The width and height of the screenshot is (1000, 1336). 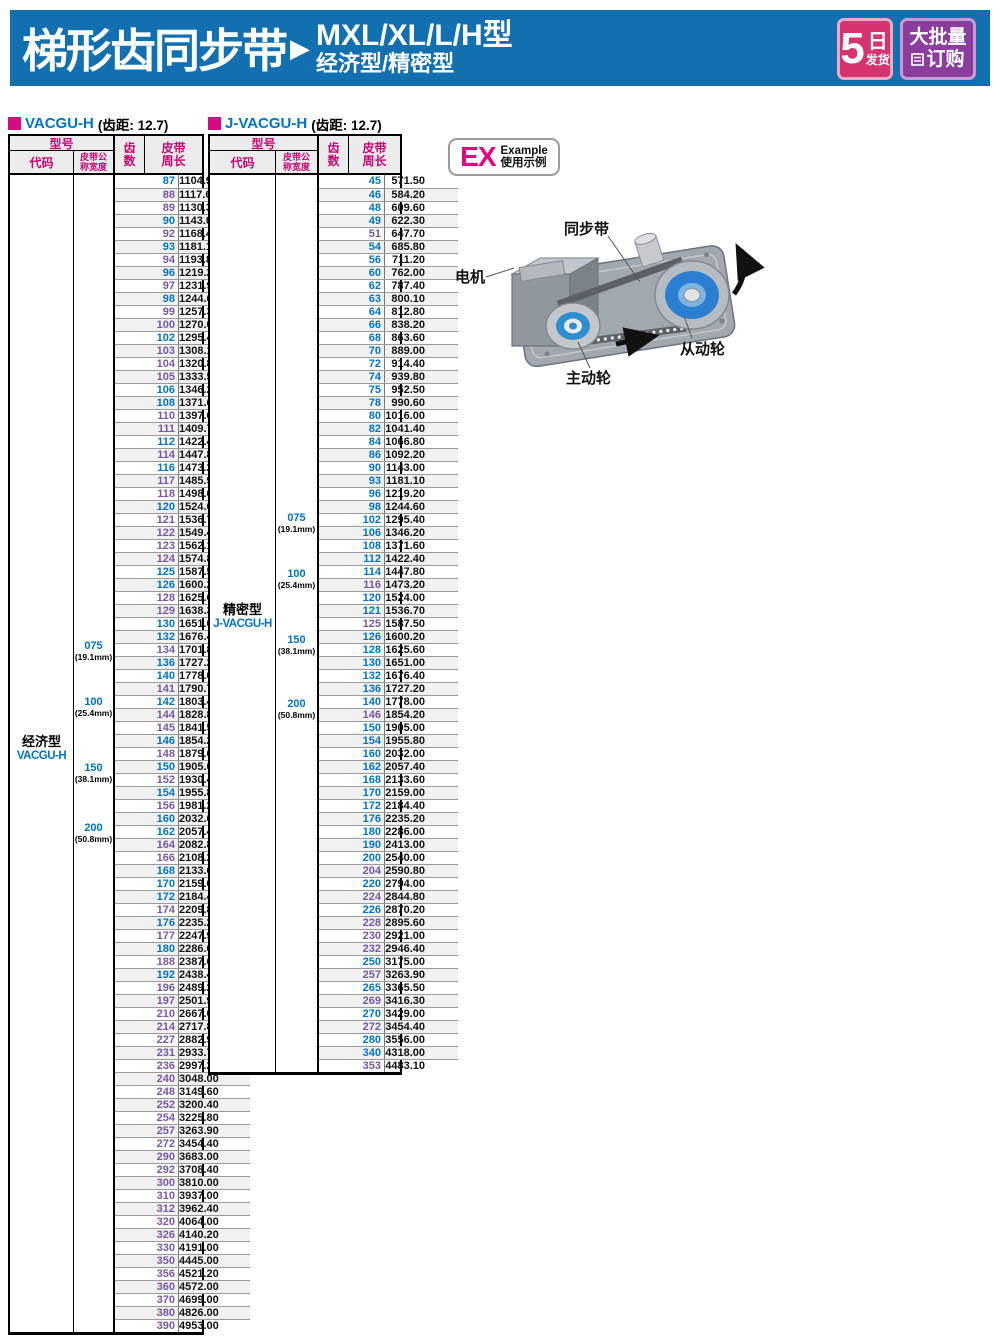 What do you see at coordinates (405, 416) in the screenshot?
I see `belt-length: 1016.00` at bounding box center [405, 416].